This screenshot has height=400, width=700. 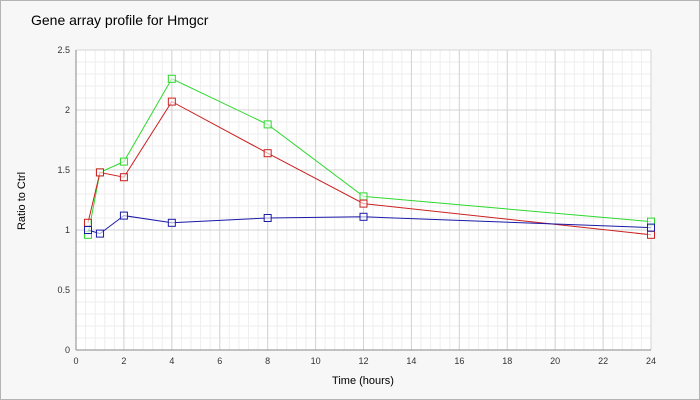 I want to click on x-tick-label: 12, so click(x=363, y=361).